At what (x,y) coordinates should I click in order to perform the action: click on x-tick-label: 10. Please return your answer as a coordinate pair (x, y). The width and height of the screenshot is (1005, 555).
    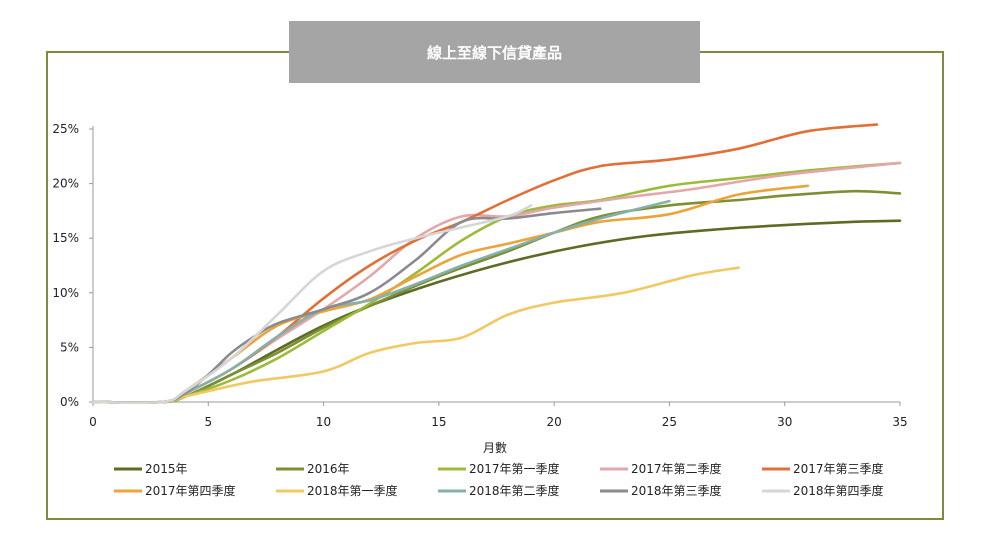
    Looking at the image, I should click on (323, 422).